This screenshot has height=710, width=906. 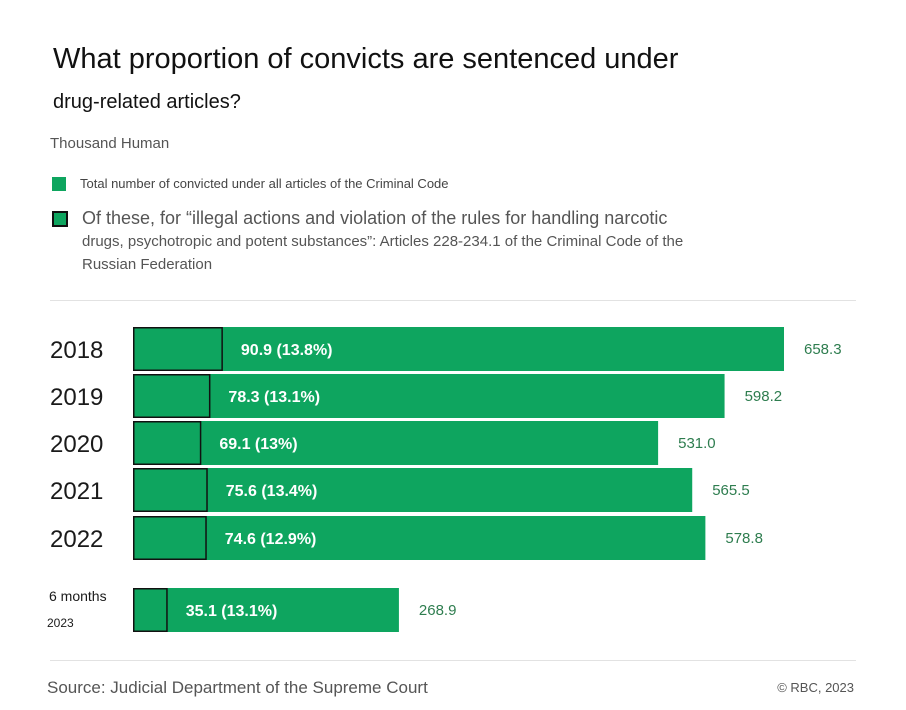 What do you see at coordinates (764, 396) in the screenshot?
I see `total-value-label: 598.2` at bounding box center [764, 396].